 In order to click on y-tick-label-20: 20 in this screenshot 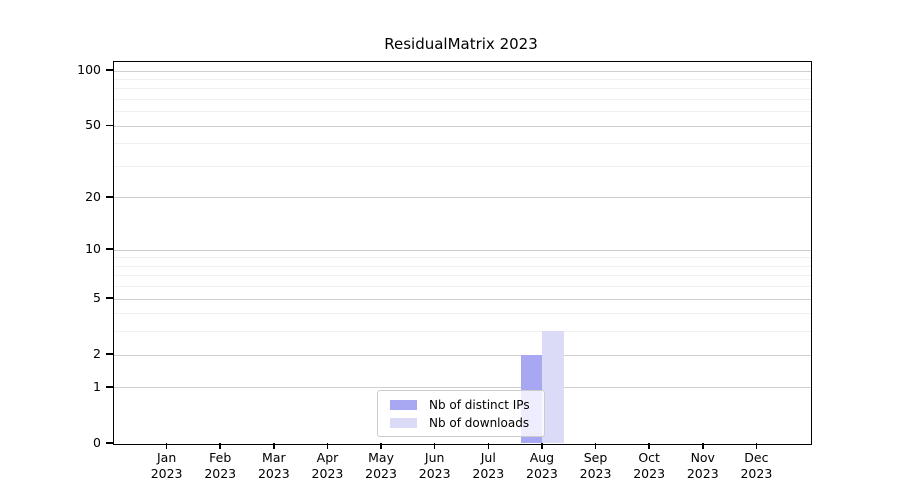, I will do `click(93, 196)`.